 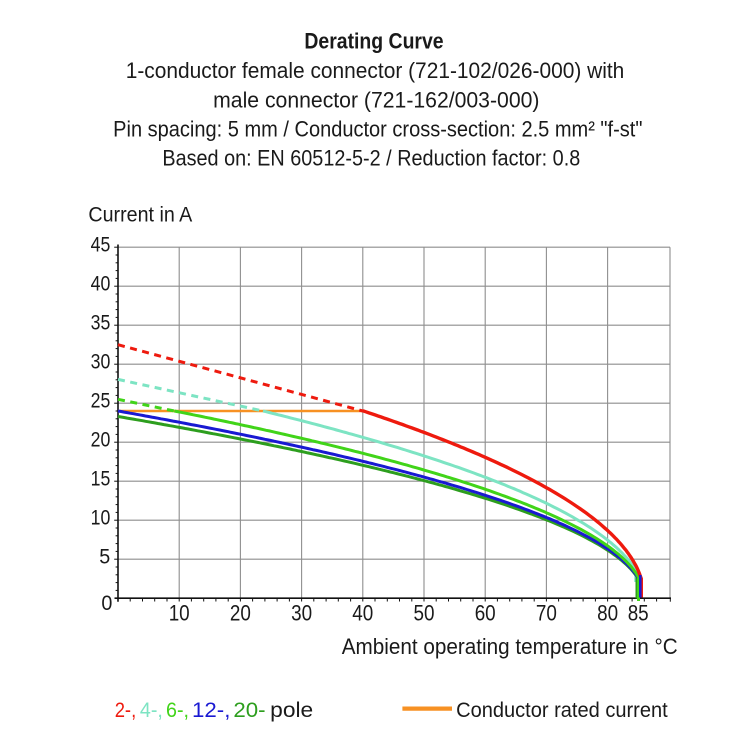 I want to click on svg-text: 12-,, so click(x=211, y=710).